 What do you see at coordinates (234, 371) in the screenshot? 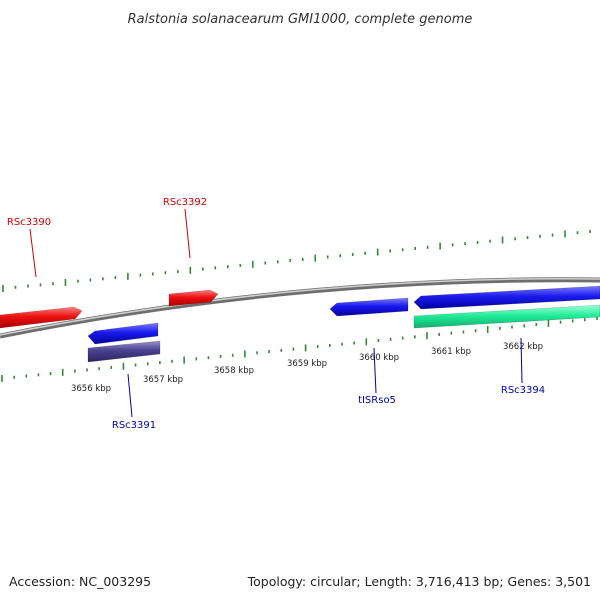
I see `scale-label: 3658 kbp` at bounding box center [234, 371].